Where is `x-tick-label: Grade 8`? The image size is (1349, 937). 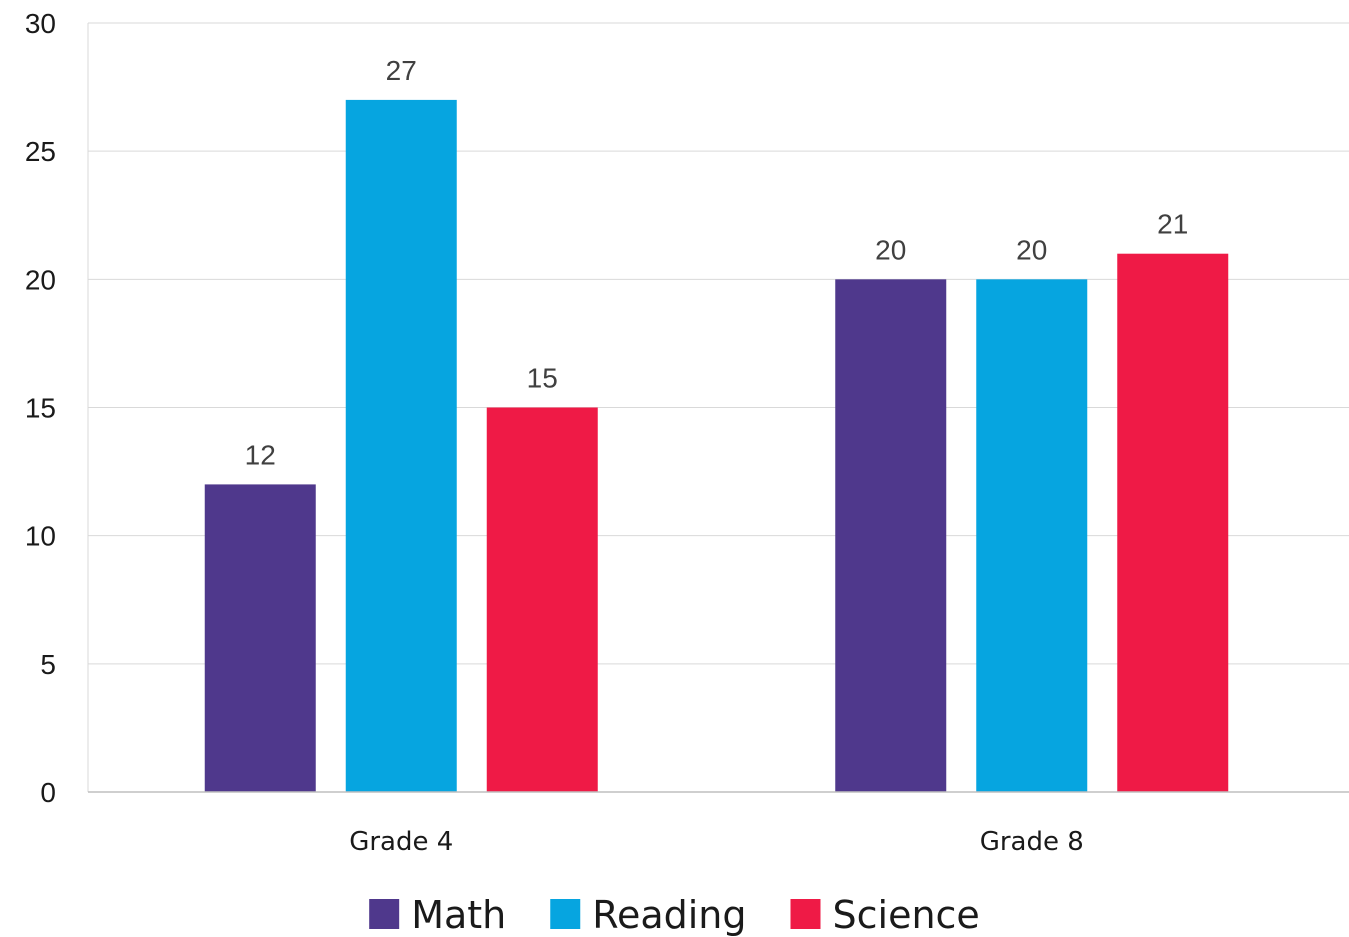
x-tick-label: Grade 8 is located at coordinates (1032, 842).